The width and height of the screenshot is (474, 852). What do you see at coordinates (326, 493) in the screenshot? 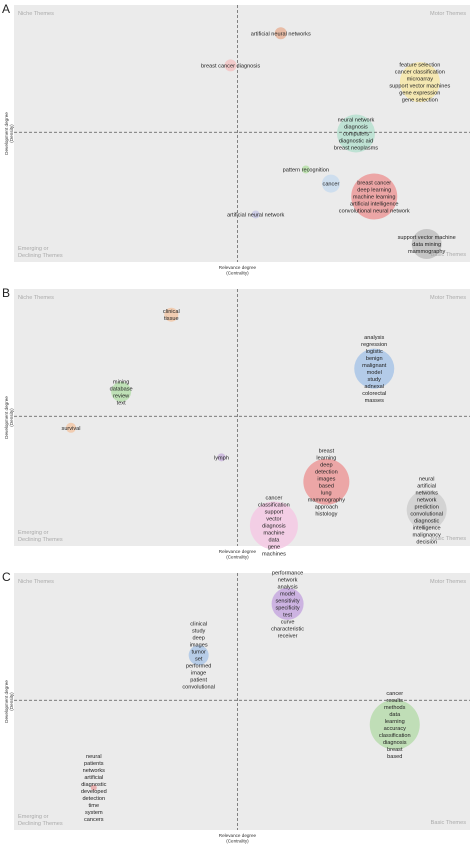
I see `cluster-term: lung` at bounding box center [326, 493].